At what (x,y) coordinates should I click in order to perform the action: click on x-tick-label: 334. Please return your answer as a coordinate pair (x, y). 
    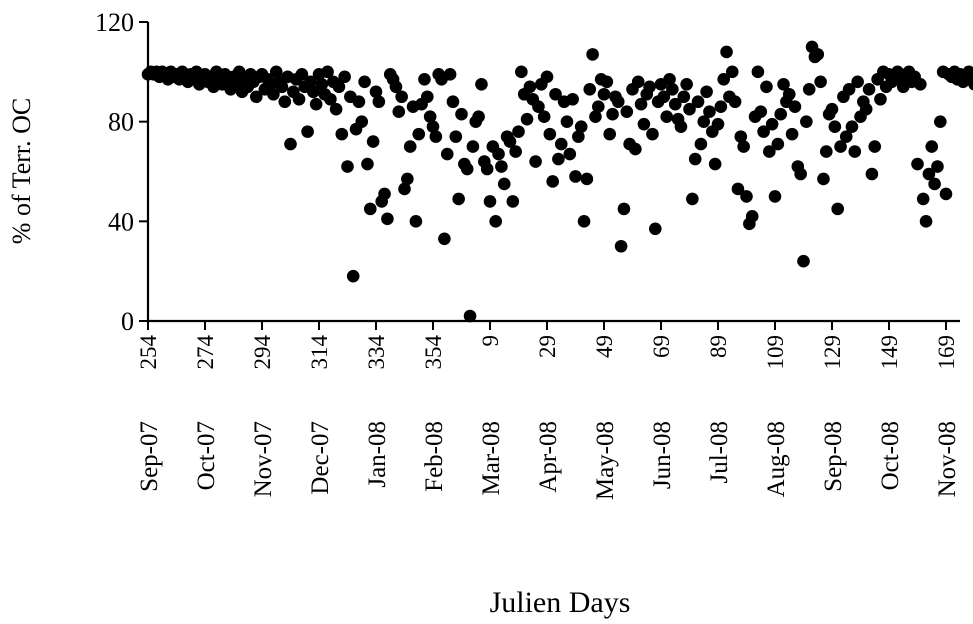
    Looking at the image, I should click on (376, 352).